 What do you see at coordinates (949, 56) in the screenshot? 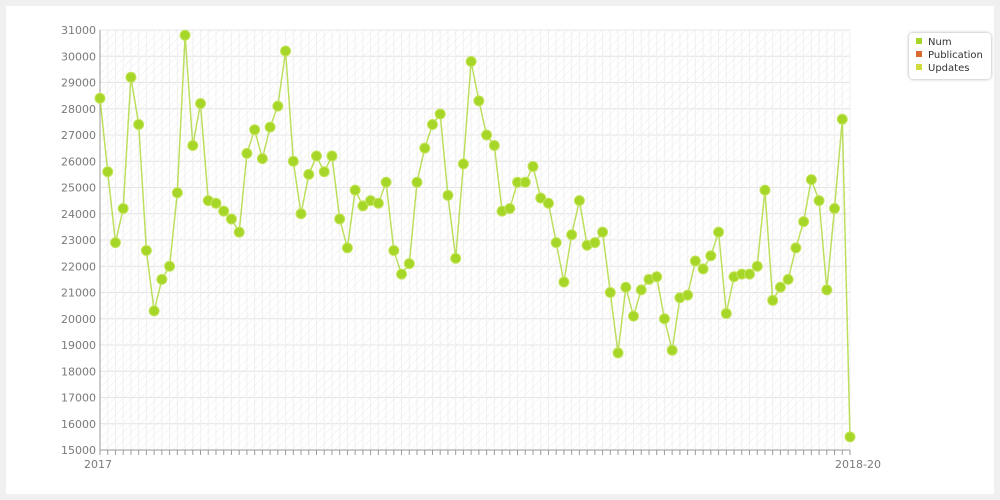
I see `legend-item-publication: Publication` at bounding box center [949, 56].